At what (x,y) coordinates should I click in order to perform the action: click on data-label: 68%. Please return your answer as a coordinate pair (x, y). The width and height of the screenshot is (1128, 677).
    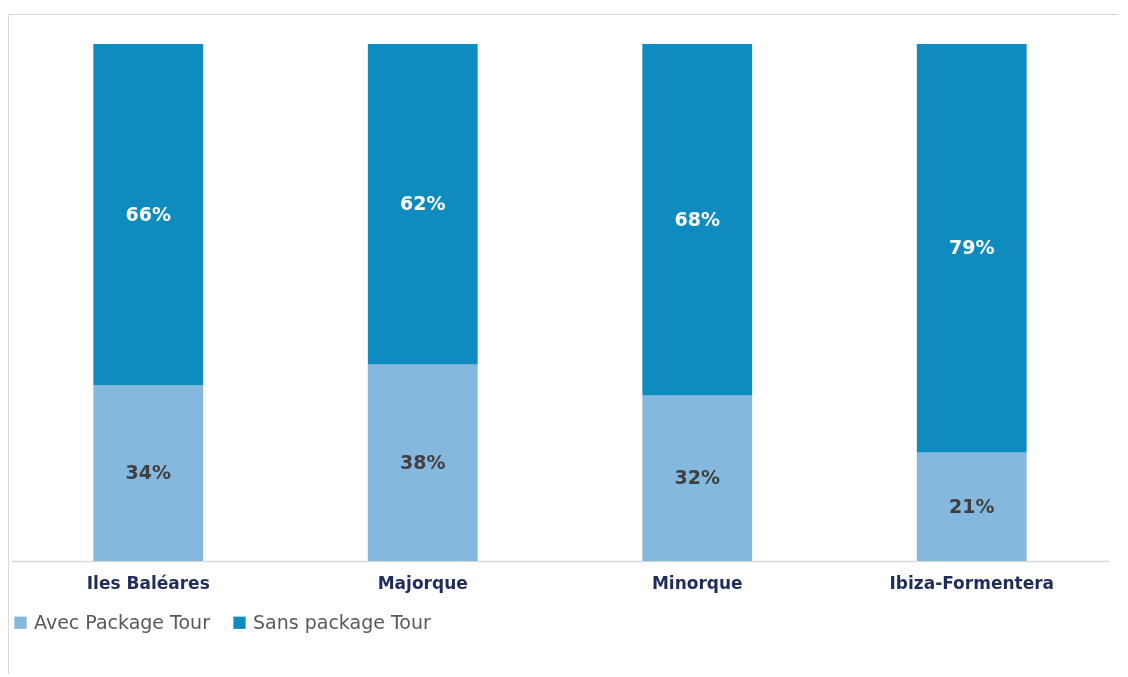
    Looking at the image, I should click on (697, 218).